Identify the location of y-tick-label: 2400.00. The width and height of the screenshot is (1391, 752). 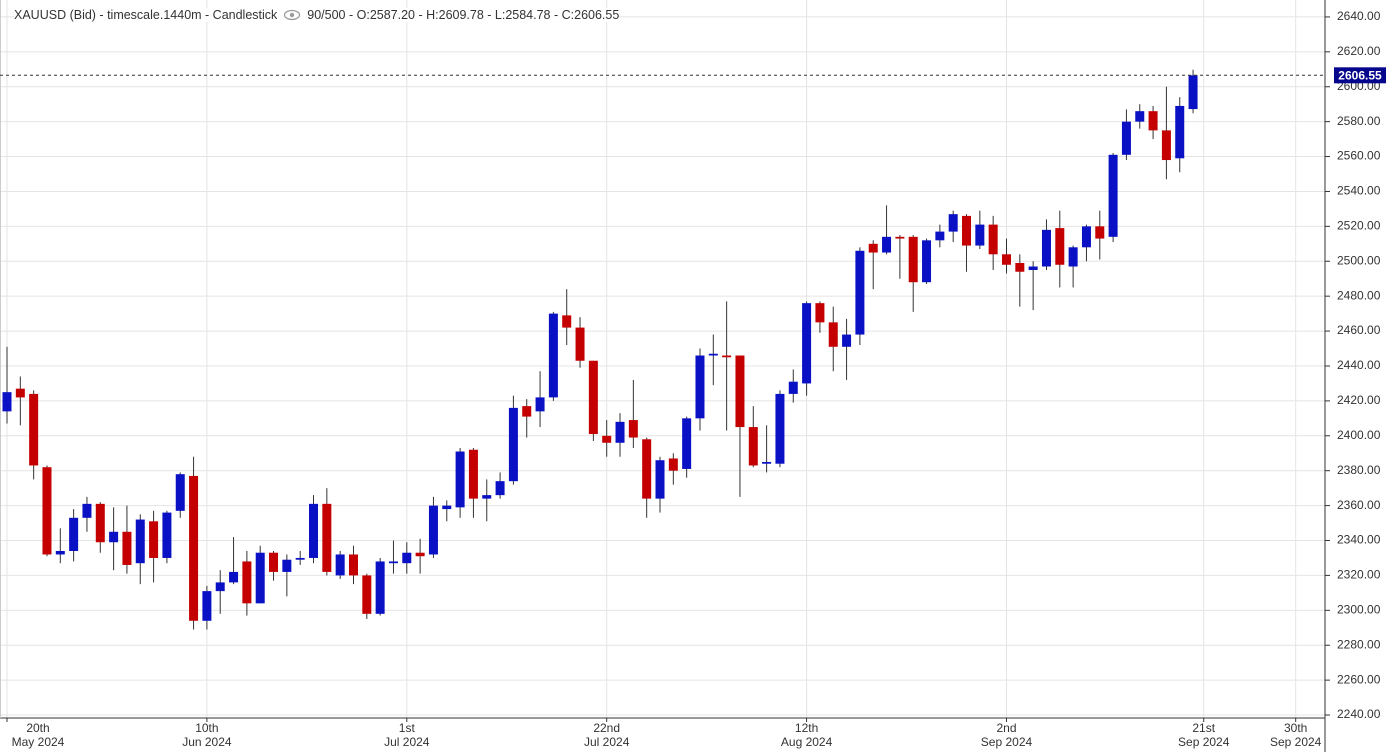
(1359, 435).